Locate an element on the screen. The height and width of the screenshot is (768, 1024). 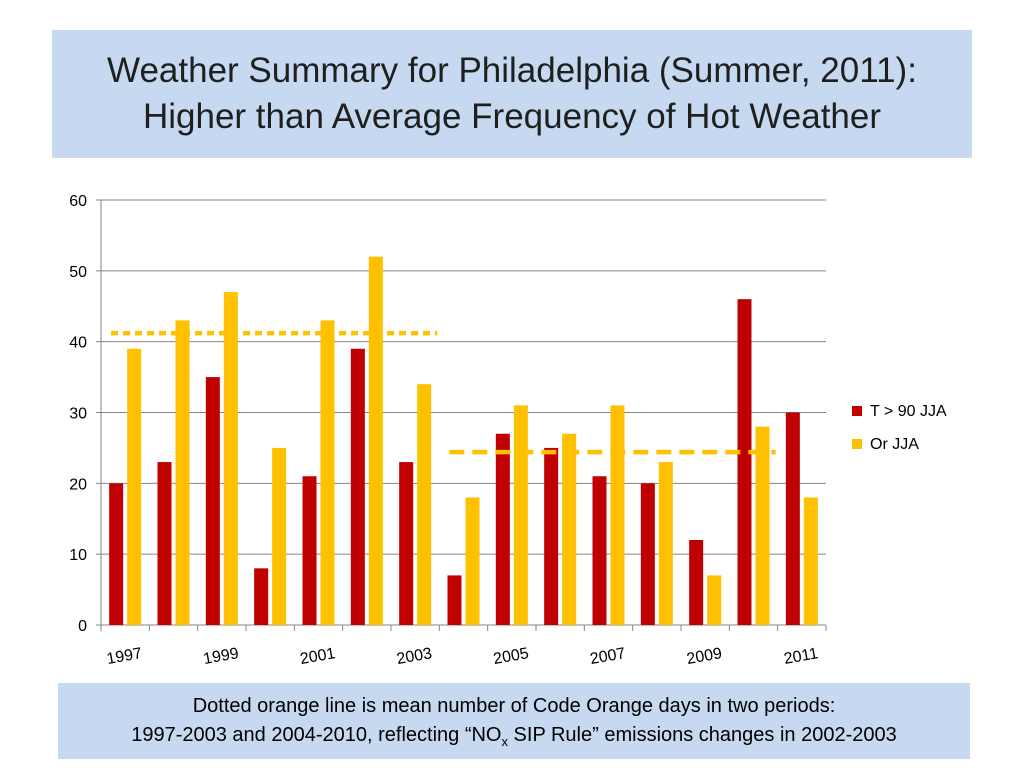
bar-orange-2000 is located at coordinates (279, 536).